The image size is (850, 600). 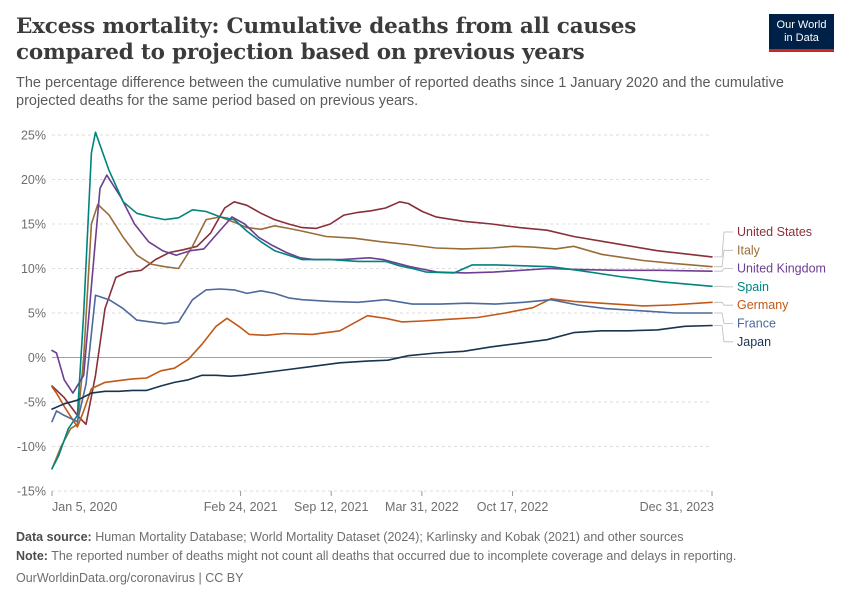 What do you see at coordinates (723, 258) in the screenshot?
I see `legend-connector-italy` at bounding box center [723, 258].